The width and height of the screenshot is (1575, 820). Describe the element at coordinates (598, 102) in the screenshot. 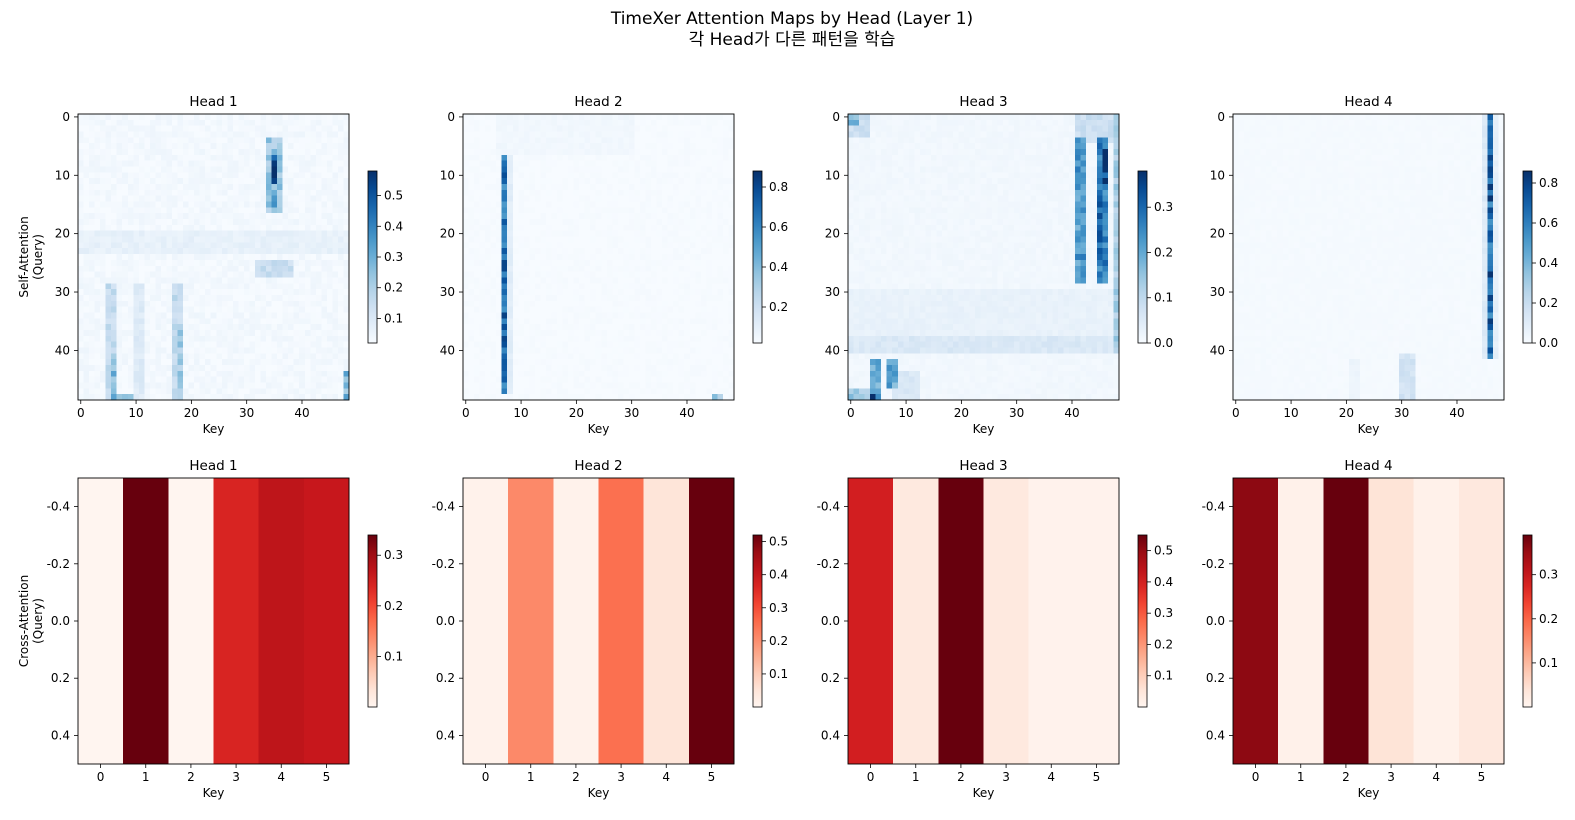

I see `panel-title: Head 2` at that location.